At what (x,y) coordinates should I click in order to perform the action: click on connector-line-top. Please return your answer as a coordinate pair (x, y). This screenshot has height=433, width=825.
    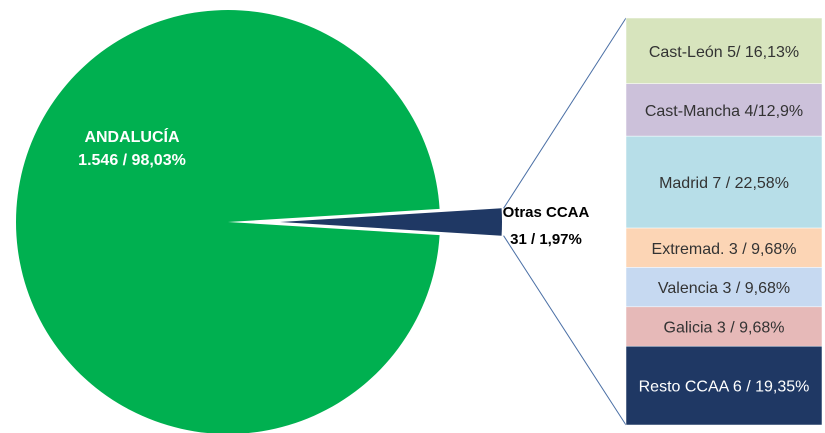
    Looking at the image, I should click on (565, 113).